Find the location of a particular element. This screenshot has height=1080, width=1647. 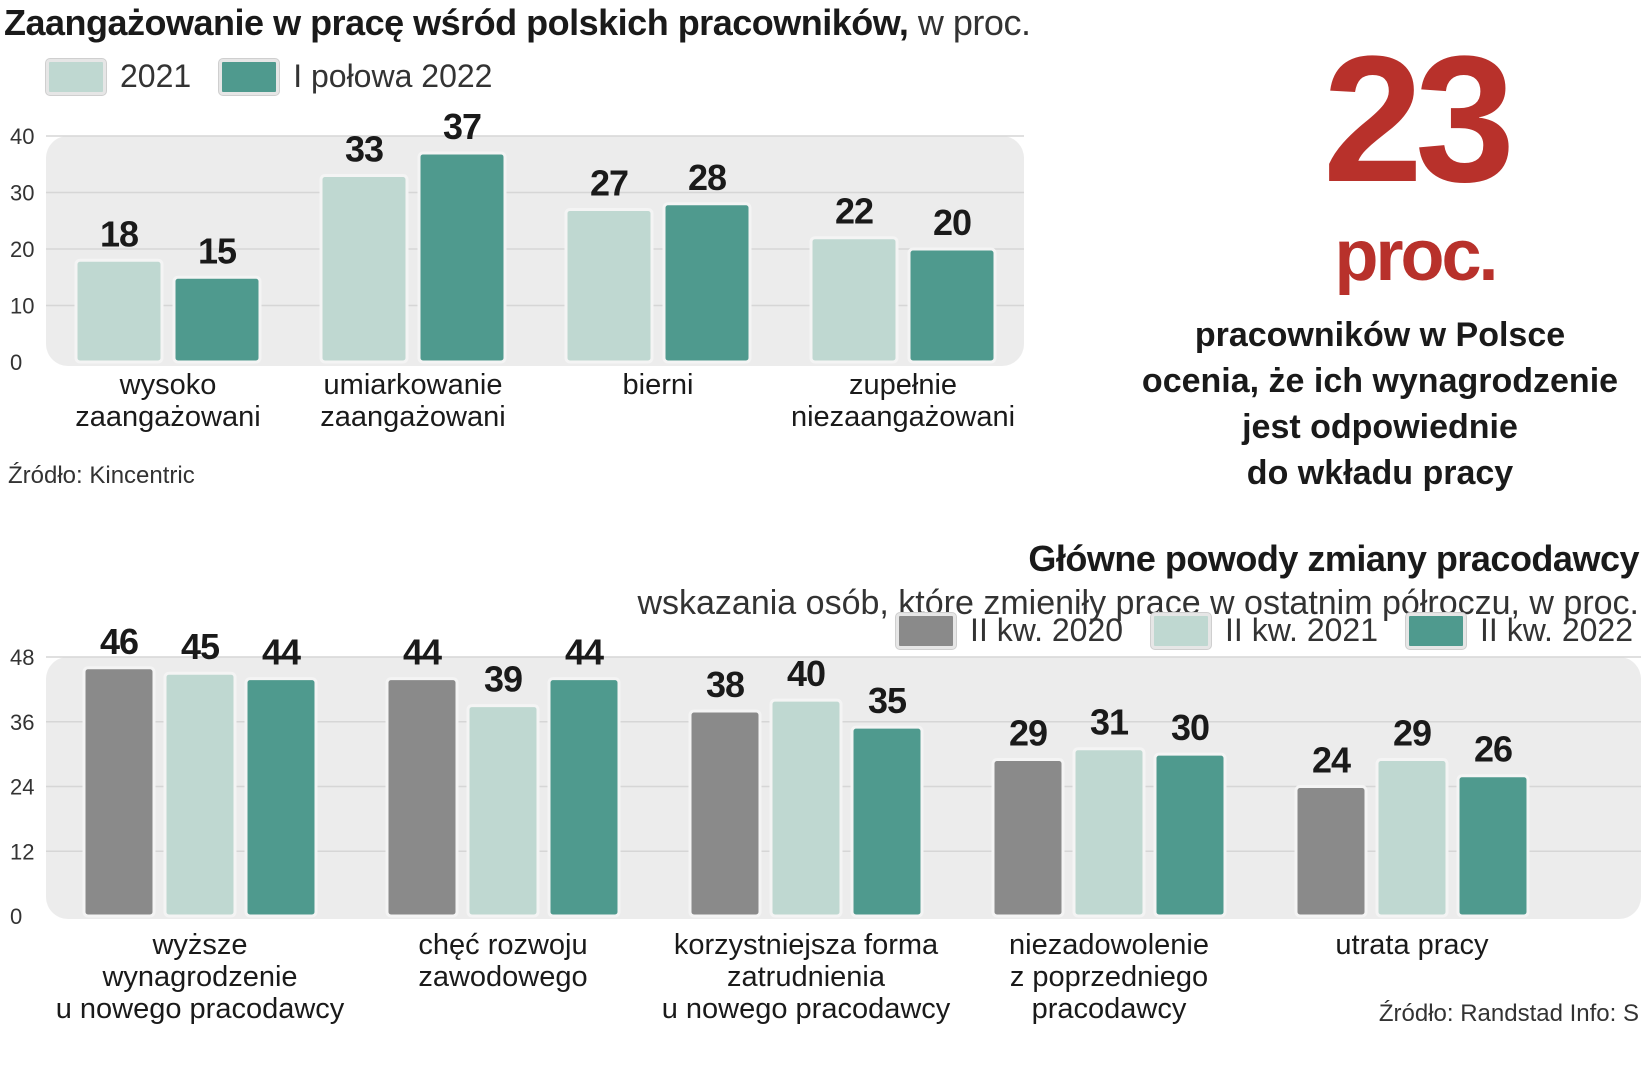

chart2-category-label: wynagrodzenie is located at coordinates (199, 977).